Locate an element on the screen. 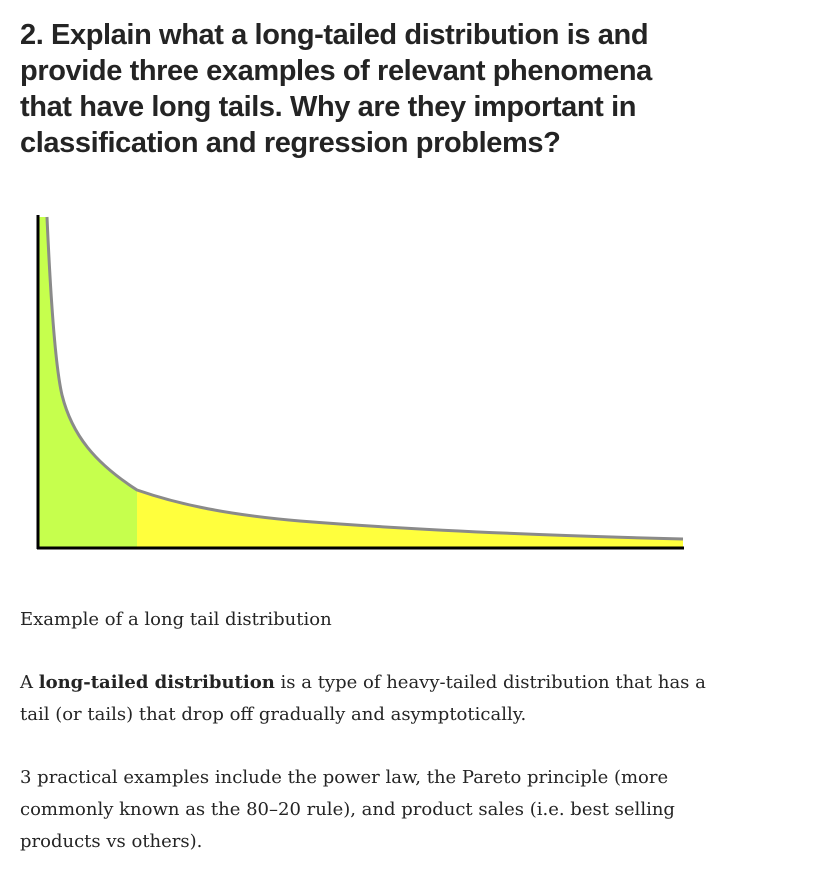  definition-lead: A is located at coordinates (29, 682).